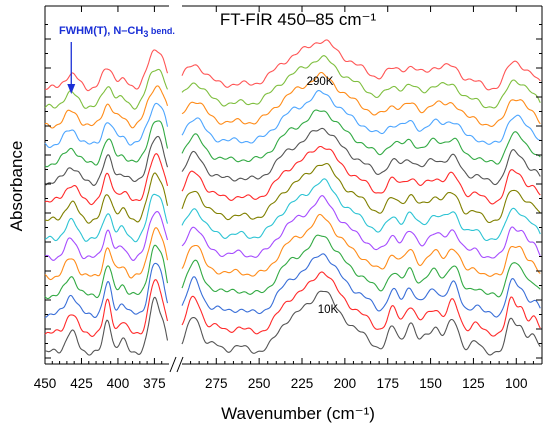  What do you see at coordinates (281, 383) in the screenshot?
I see `x-tick-labels: 450 425 400 375 275 250 225 200 175 150 125 100` at bounding box center [281, 383].